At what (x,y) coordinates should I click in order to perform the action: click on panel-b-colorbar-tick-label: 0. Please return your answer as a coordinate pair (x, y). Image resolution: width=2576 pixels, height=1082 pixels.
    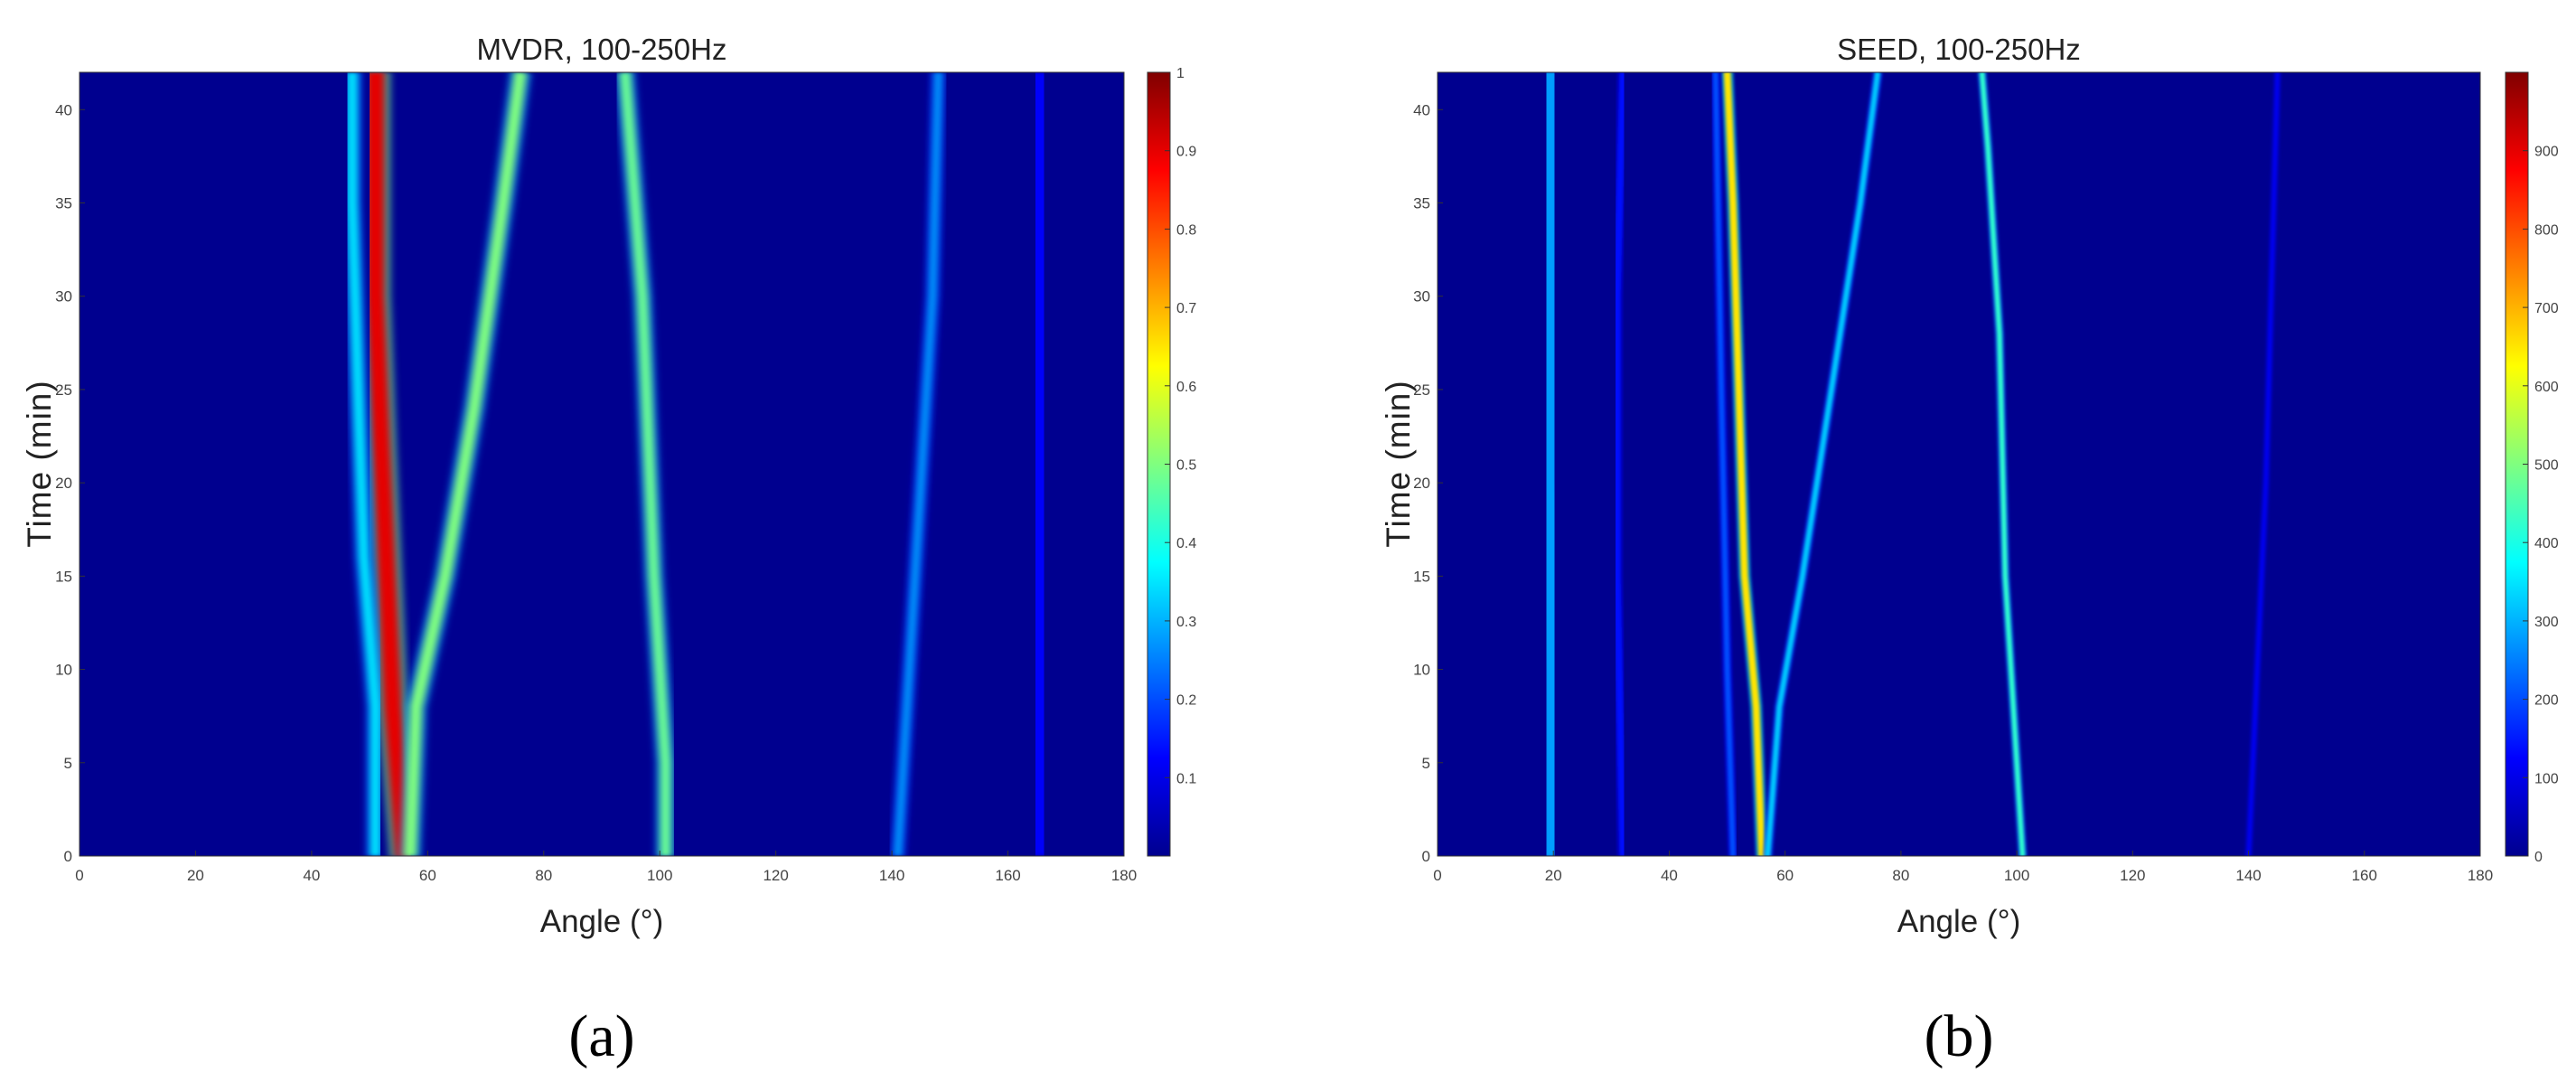
    Looking at the image, I should click on (2538, 857).